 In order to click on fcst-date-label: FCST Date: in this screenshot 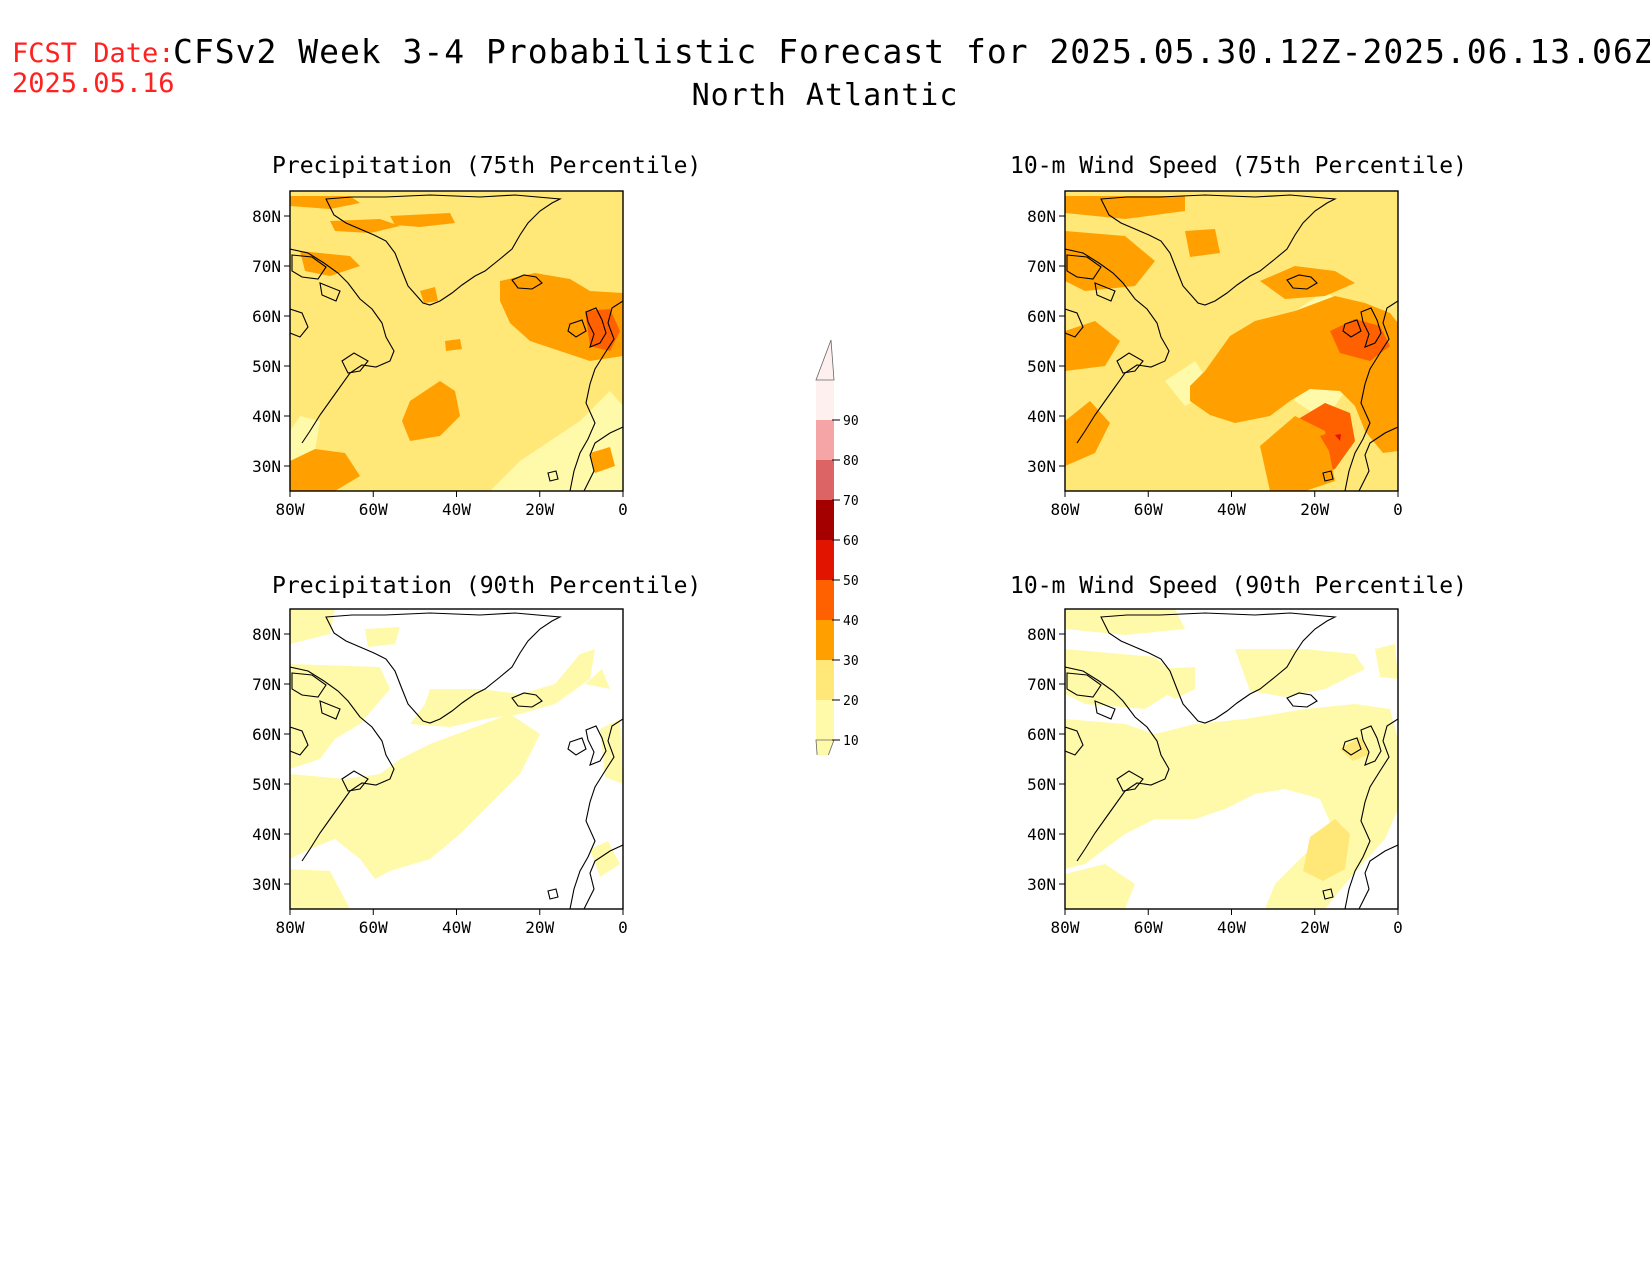, I will do `click(93, 53)`.